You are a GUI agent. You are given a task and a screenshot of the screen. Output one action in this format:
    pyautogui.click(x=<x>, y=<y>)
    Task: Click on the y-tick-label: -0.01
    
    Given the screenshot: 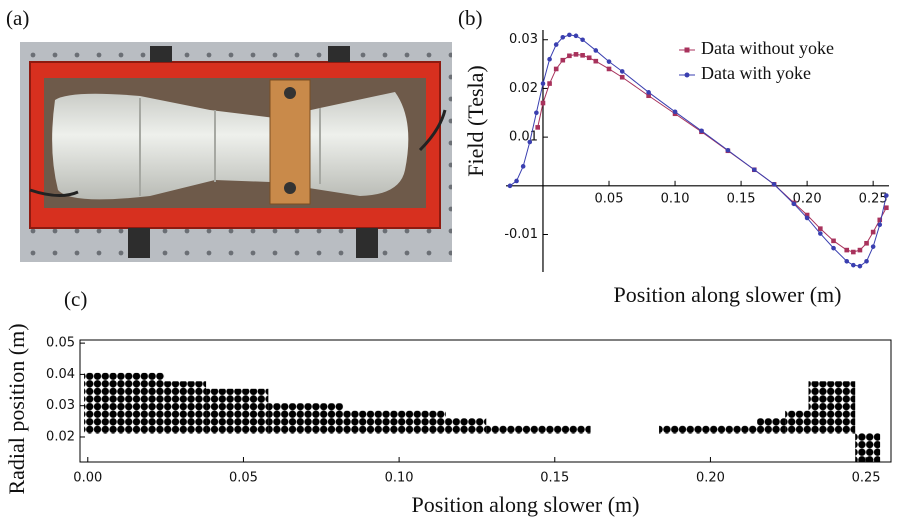 What is the action you would take?
    pyautogui.click(x=521, y=234)
    